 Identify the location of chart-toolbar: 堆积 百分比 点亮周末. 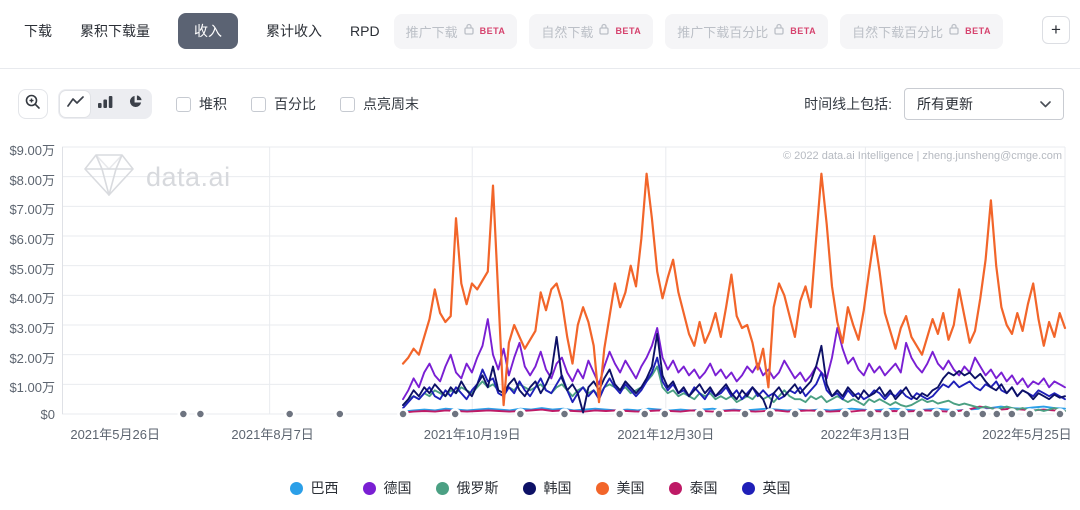
(218, 104).